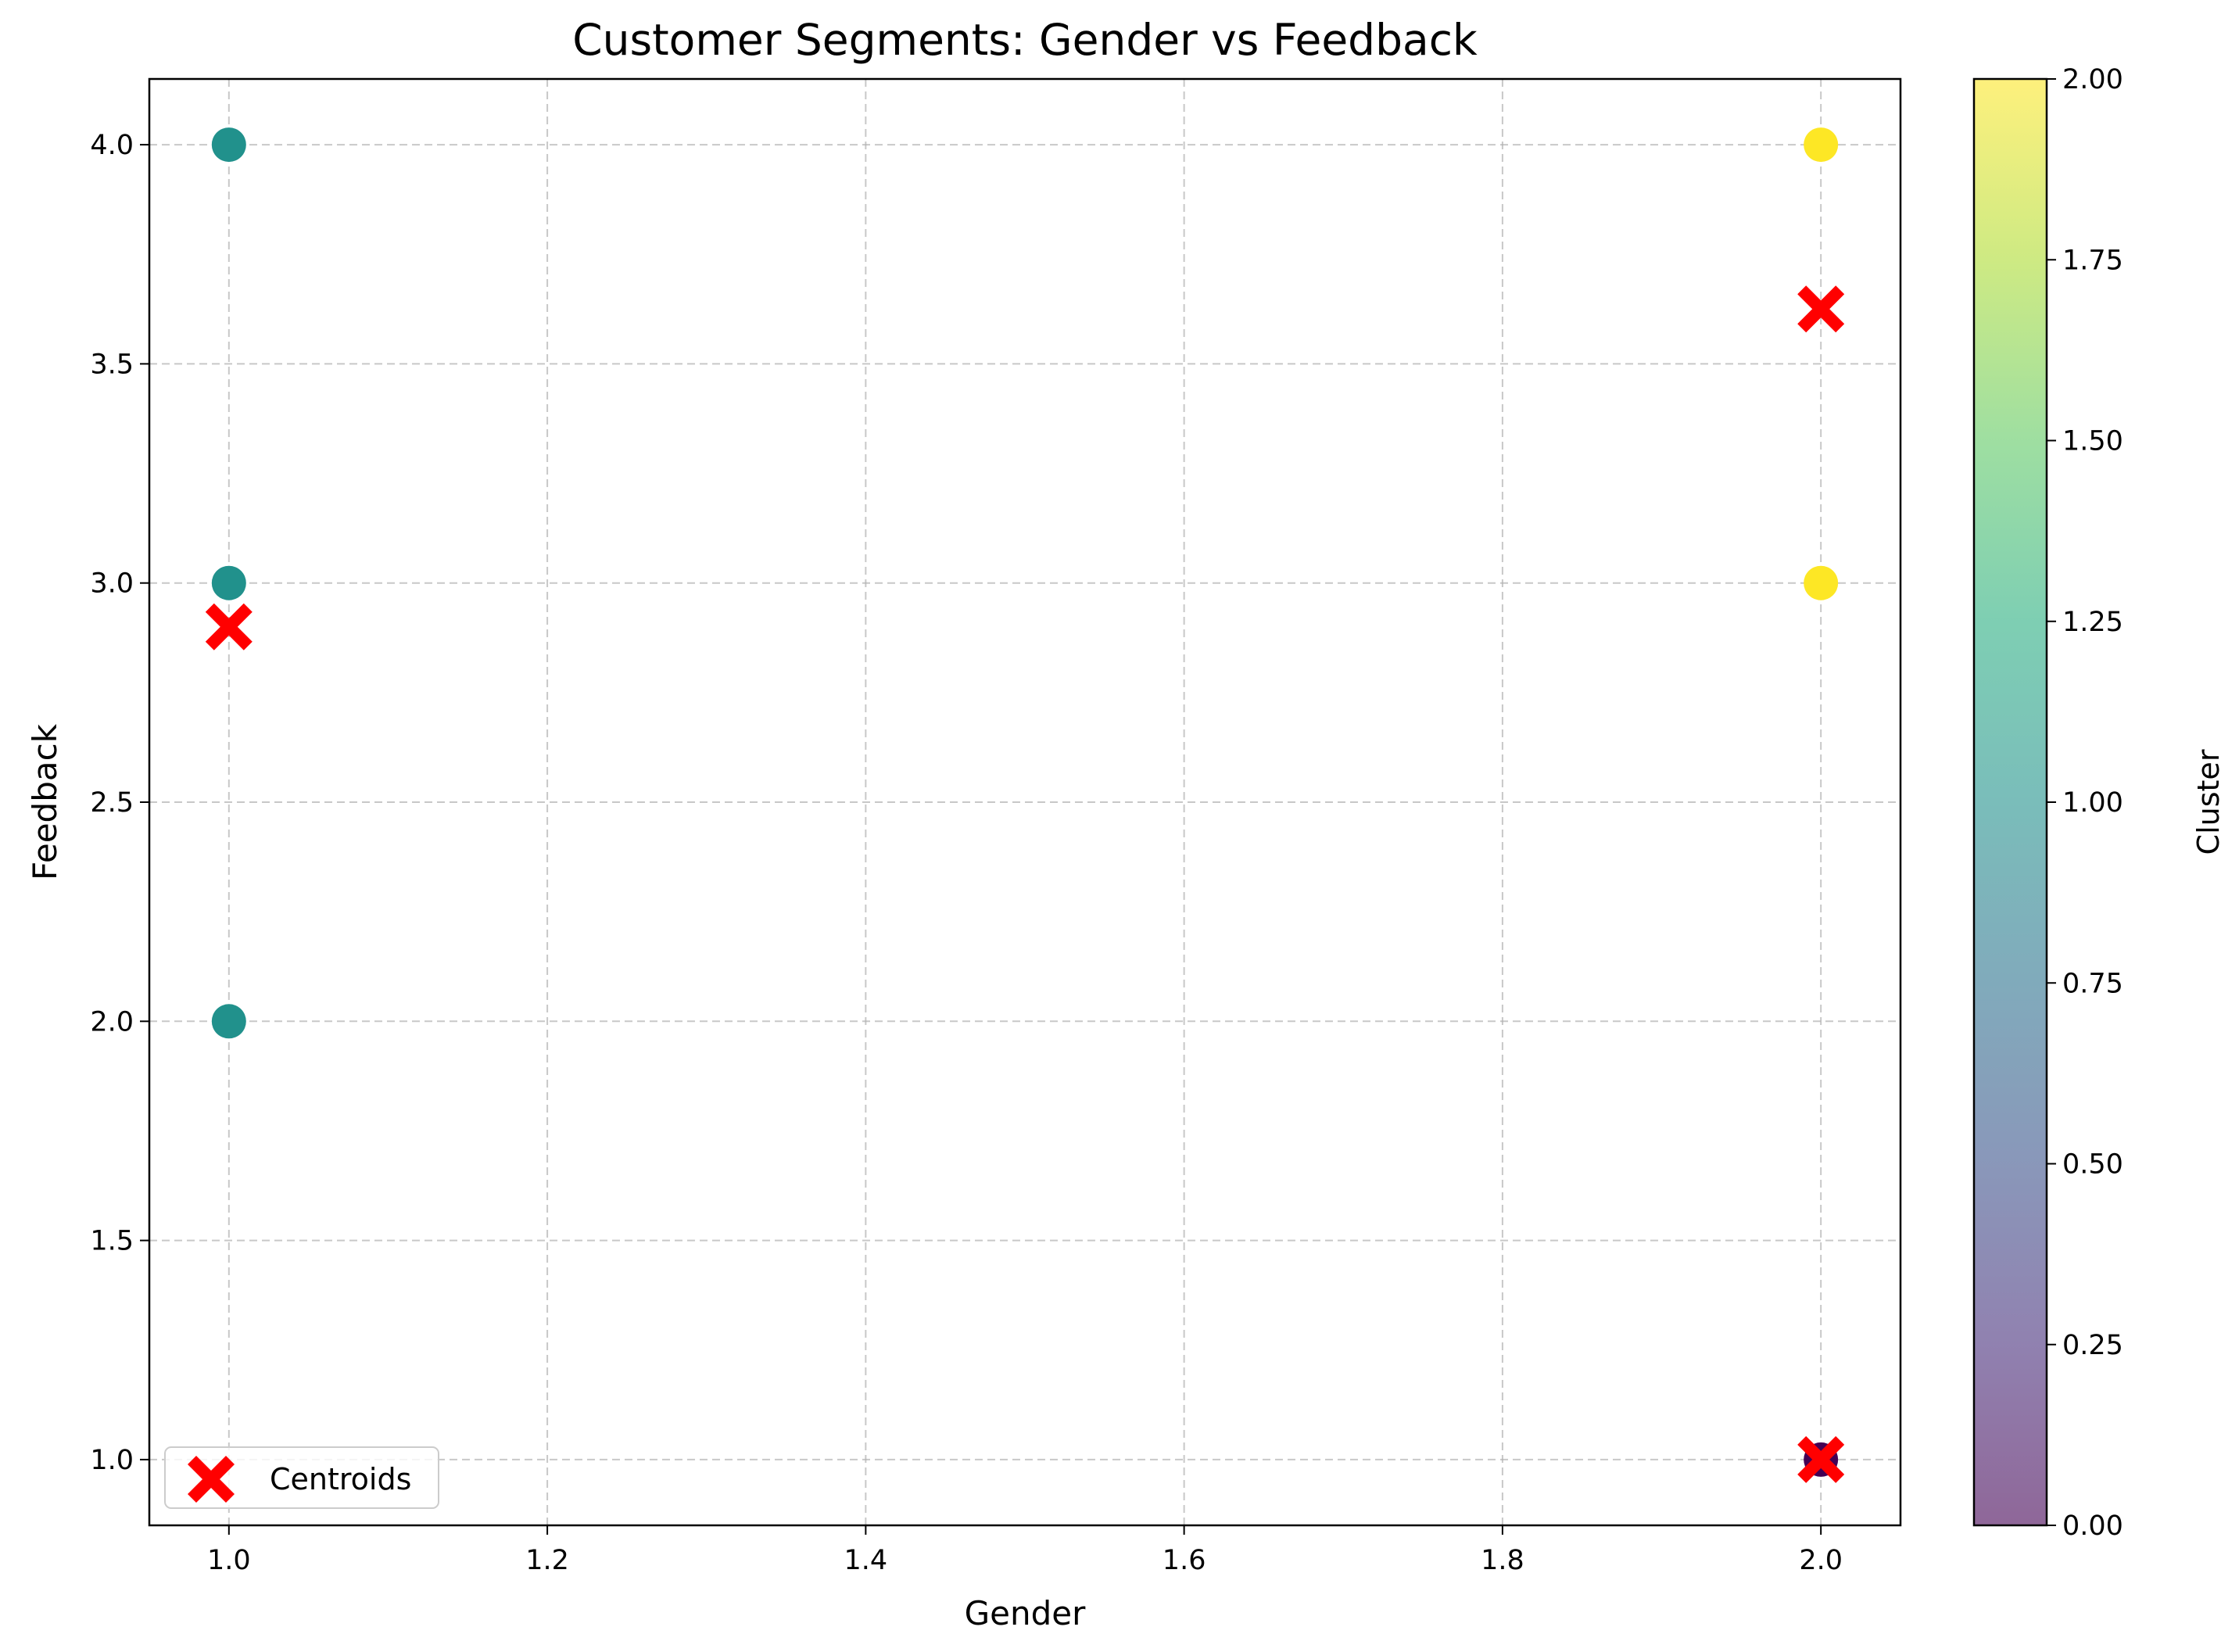 This screenshot has height=1652, width=2239. Describe the element at coordinates (2092, 622) in the screenshot. I see `colorbar-tick-label: 1.25` at that location.